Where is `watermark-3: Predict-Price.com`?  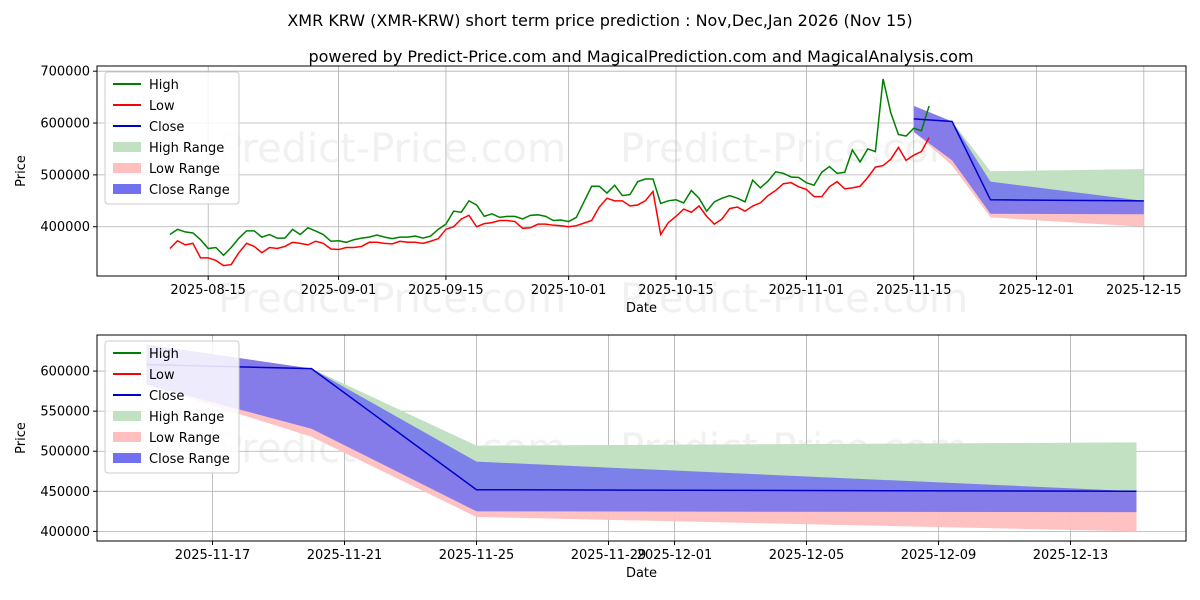
watermark-3: Predict-Price.com is located at coordinates (392, 299).